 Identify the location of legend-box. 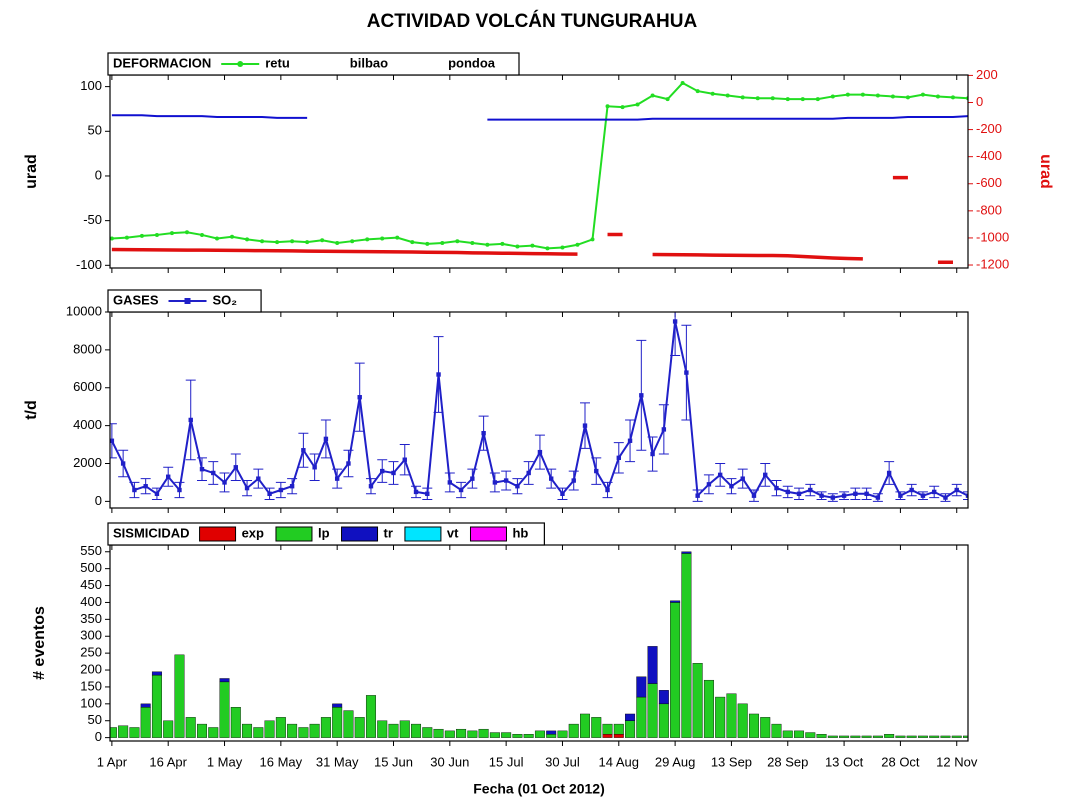
(313, 64).